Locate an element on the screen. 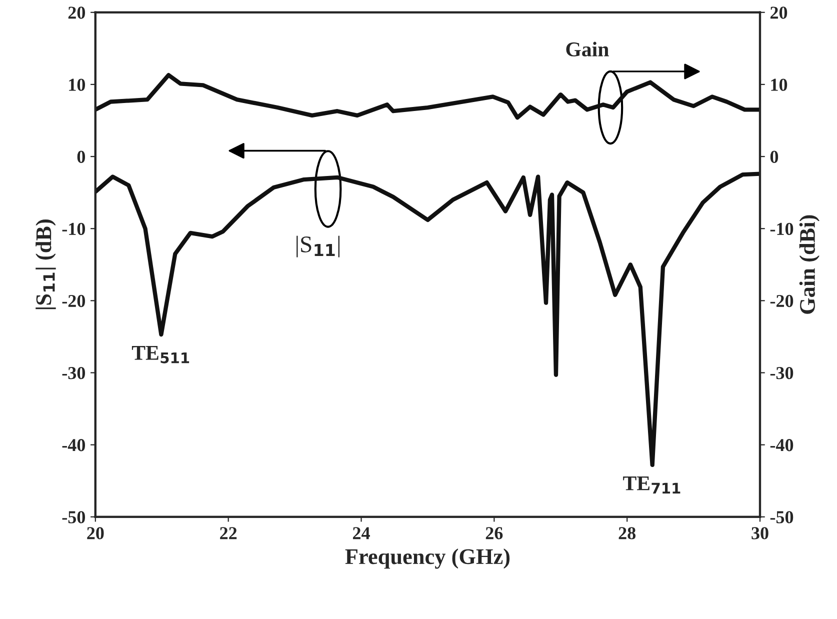 The width and height of the screenshot is (837, 619). y-tick-label: -10 is located at coordinates (74, 229).